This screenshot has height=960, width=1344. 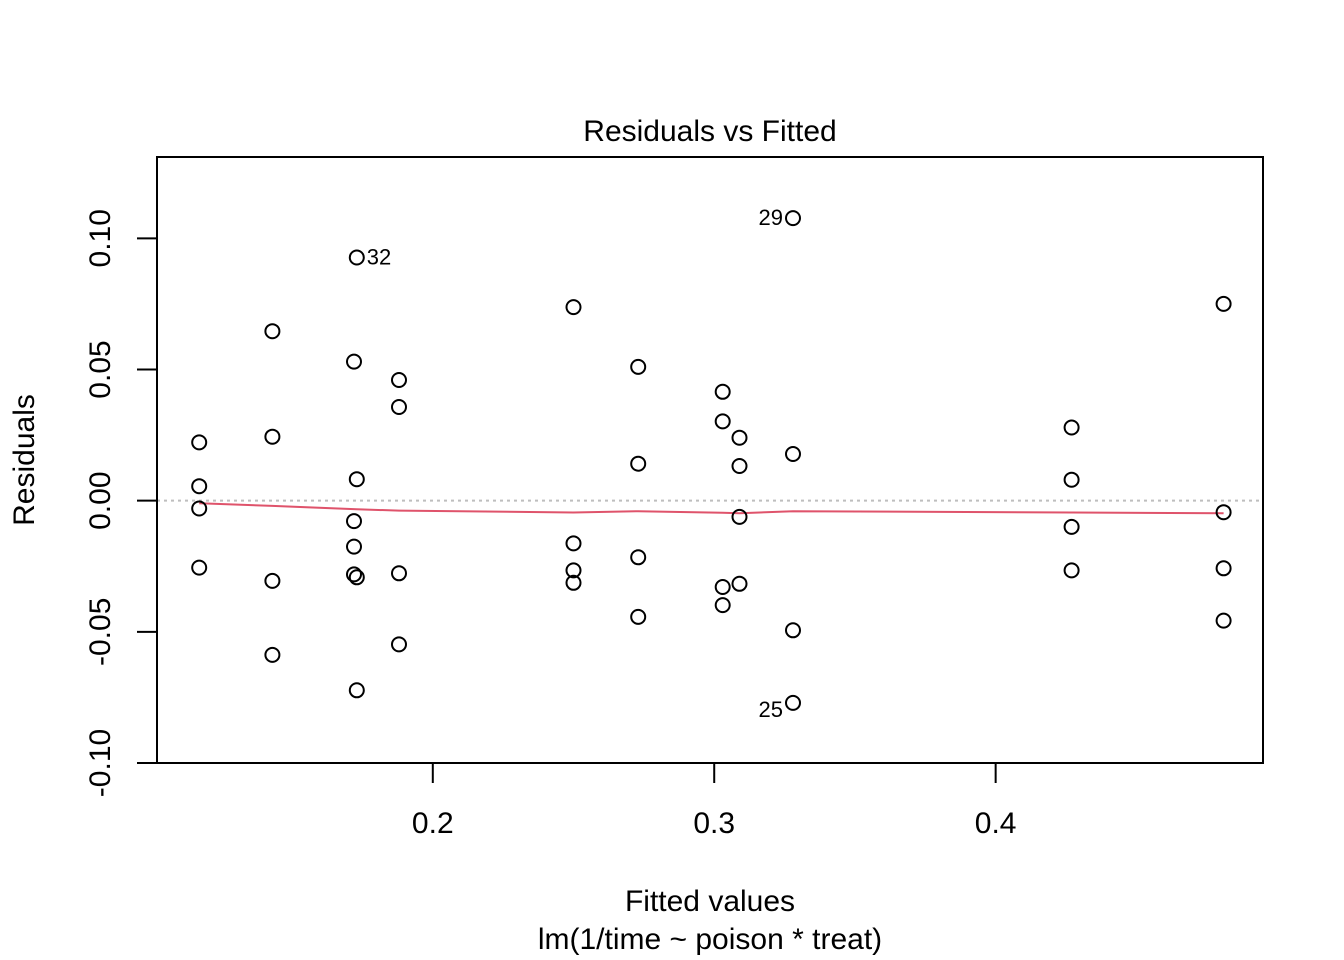 What do you see at coordinates (100, 763) in the screenshot?
I see `y-tick-label: -0.10` at bounding box center [100, 763].